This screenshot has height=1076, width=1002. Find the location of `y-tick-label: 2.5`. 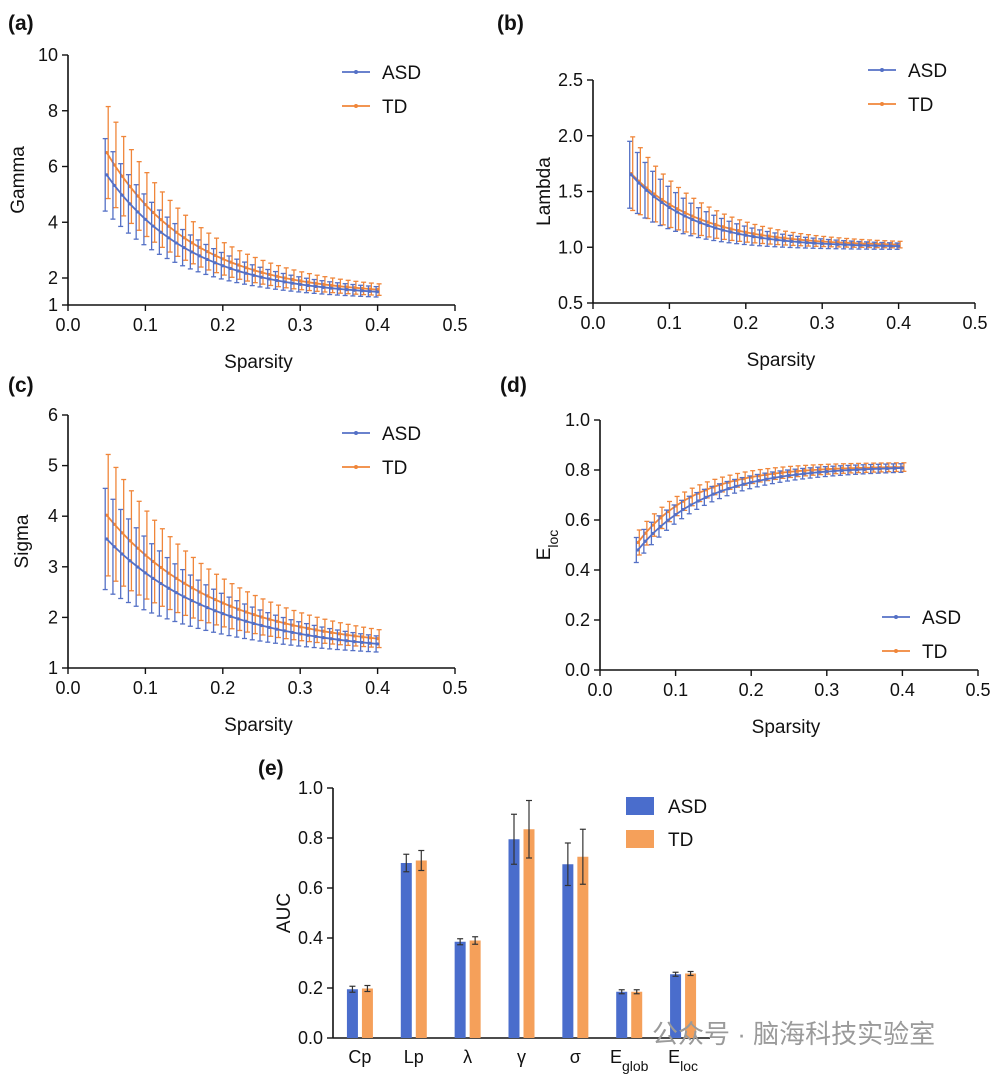

y-tick-label: 2.5 is located at coordinates (570, 80).